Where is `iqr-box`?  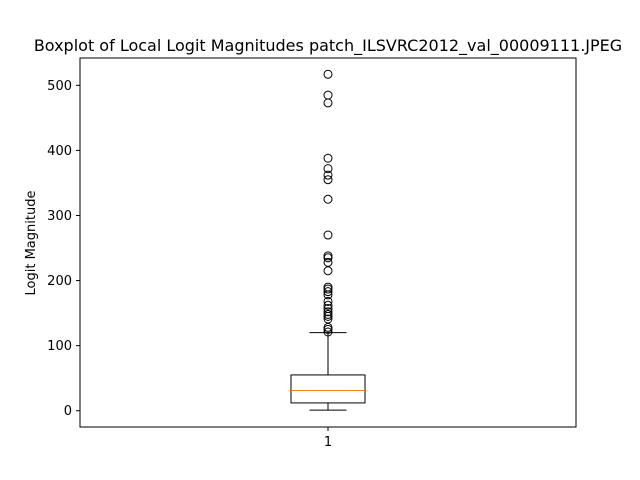
iqr-box is located at coordinates (328, 389).